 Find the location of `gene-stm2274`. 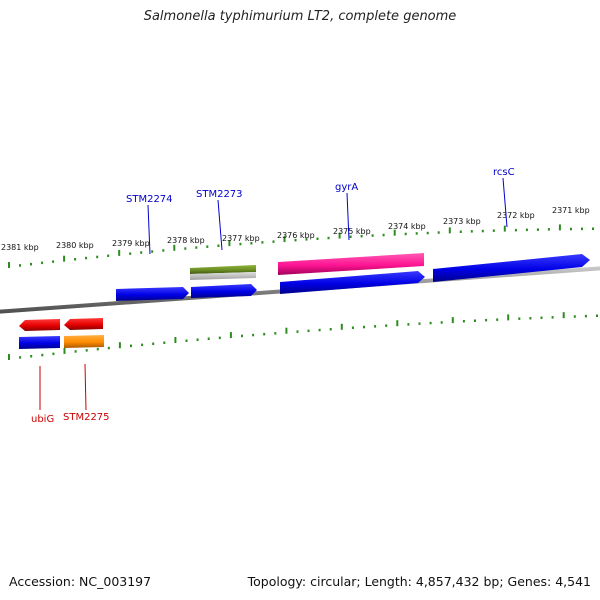

gene-stm2274 is located at coordinates (152, 294).